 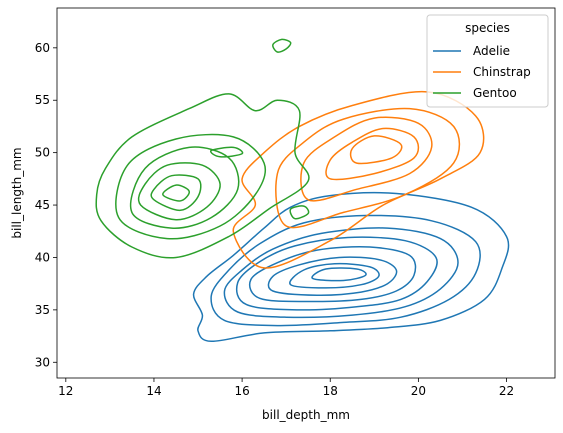 I want to click on y-tick-label: 50, so click(x=42, y=153).